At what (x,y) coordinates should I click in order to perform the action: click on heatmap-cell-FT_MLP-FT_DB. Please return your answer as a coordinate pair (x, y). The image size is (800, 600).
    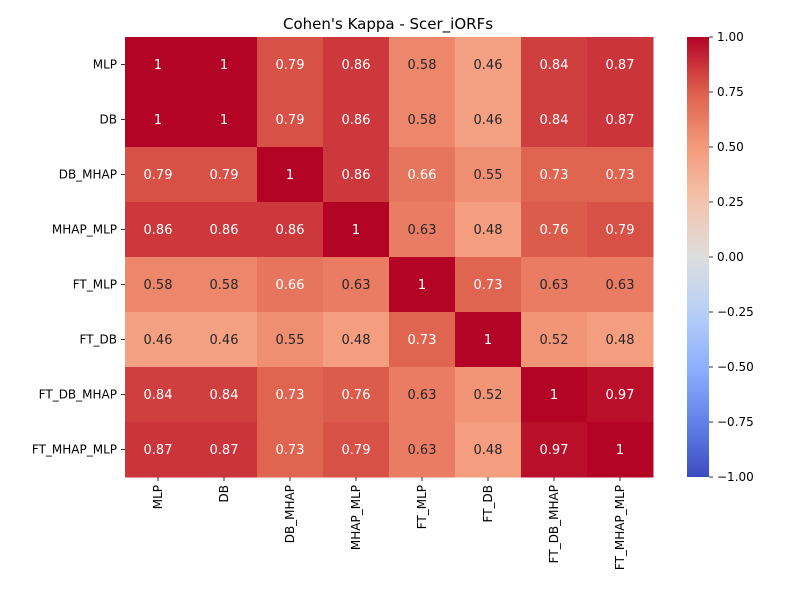
    Looking at the image, I should click on (488, 285).